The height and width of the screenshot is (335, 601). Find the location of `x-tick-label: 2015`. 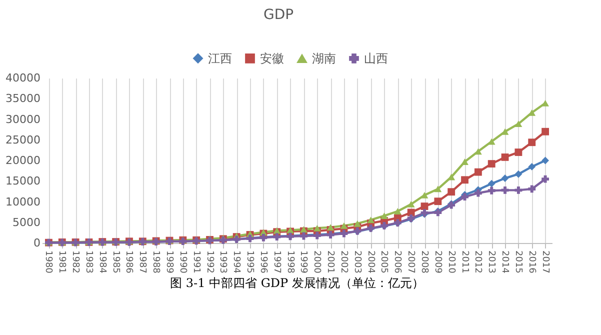

x-tick-label: 2015 is located at coordinates (517, 262).